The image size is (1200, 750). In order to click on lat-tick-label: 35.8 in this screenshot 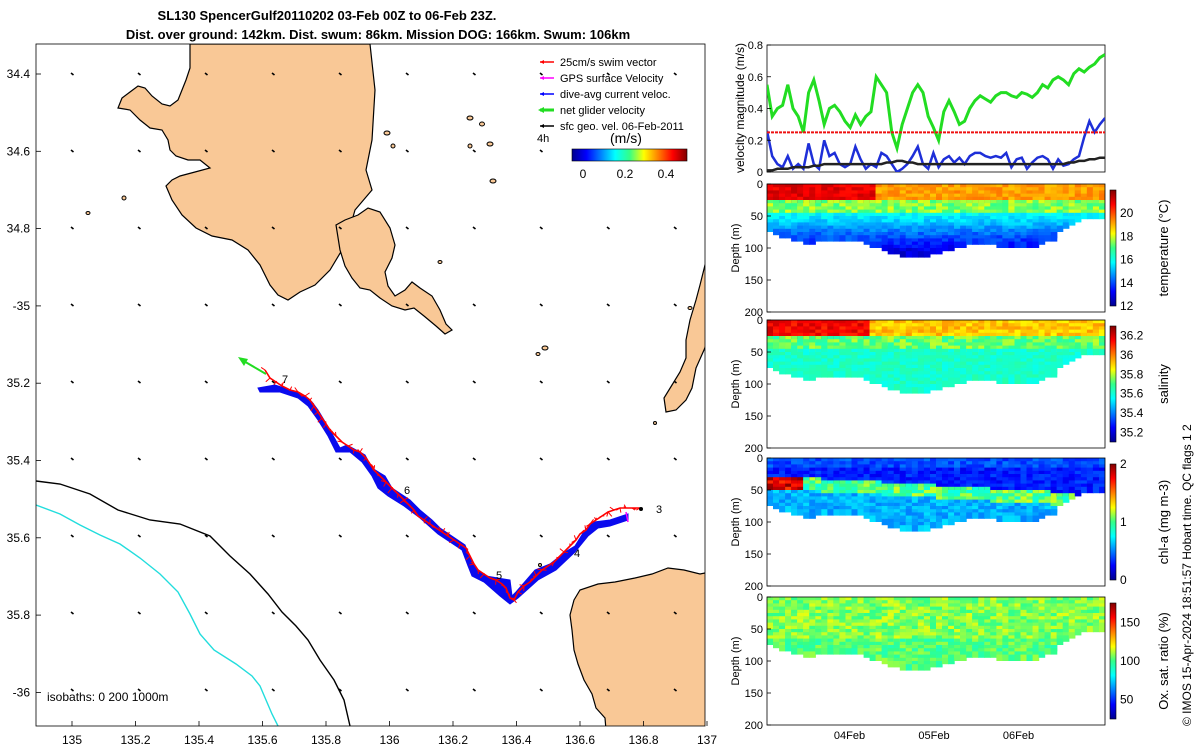, I will do `click(19, 615)`.